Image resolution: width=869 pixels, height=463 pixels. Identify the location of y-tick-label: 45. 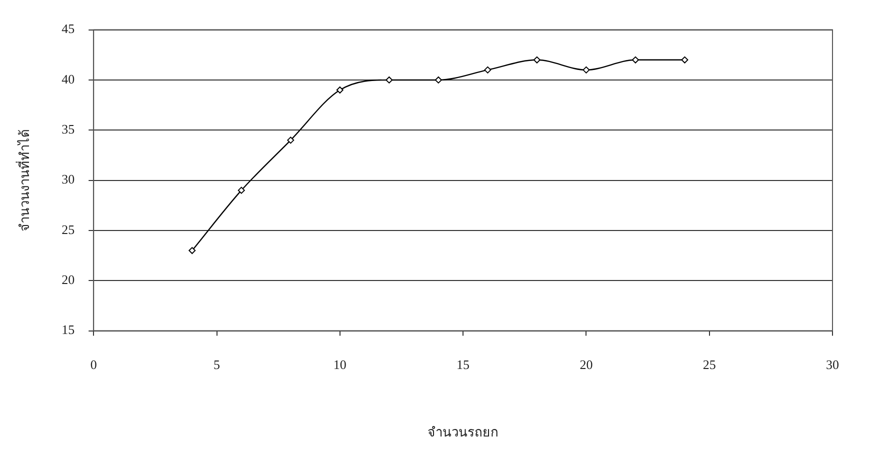
(68, 28).